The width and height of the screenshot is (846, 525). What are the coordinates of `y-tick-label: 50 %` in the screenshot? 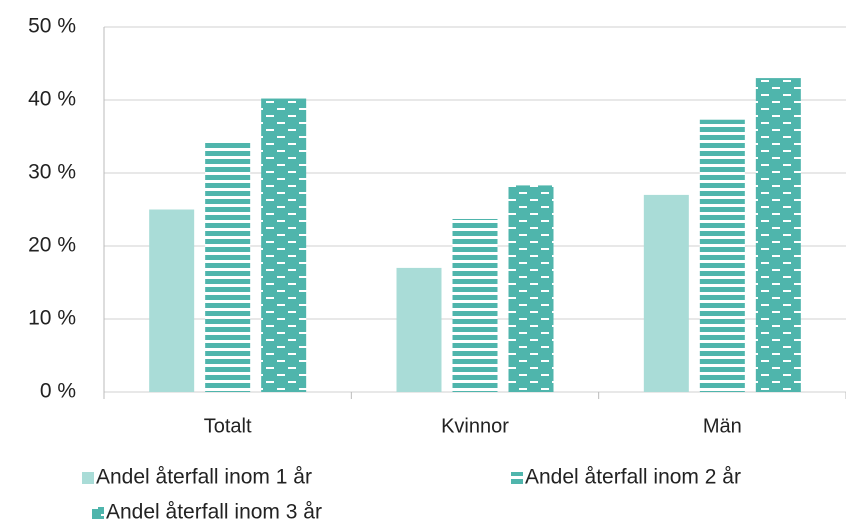 It's located at (52, 26).